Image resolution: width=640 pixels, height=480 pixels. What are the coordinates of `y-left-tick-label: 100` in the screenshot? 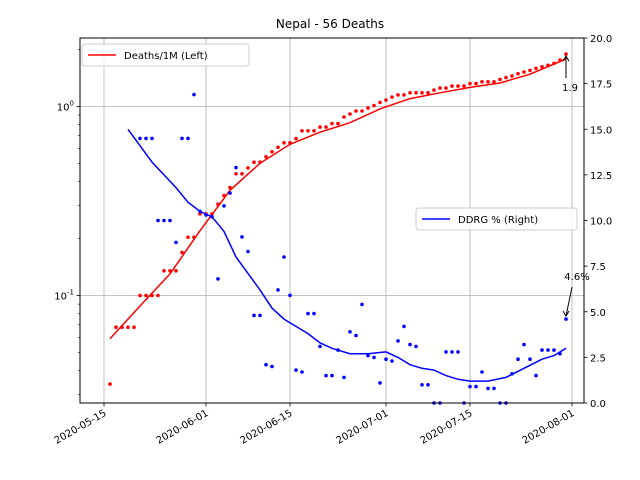 It's located at (65, 106).